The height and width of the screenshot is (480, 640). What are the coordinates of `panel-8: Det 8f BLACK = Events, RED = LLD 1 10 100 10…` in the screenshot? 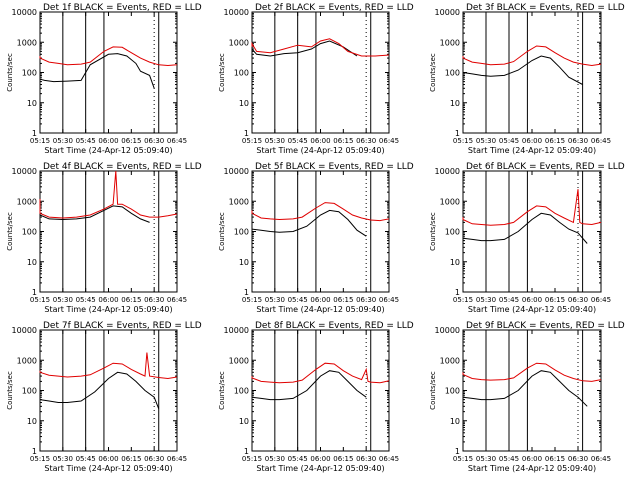 It's located at (316, 397).